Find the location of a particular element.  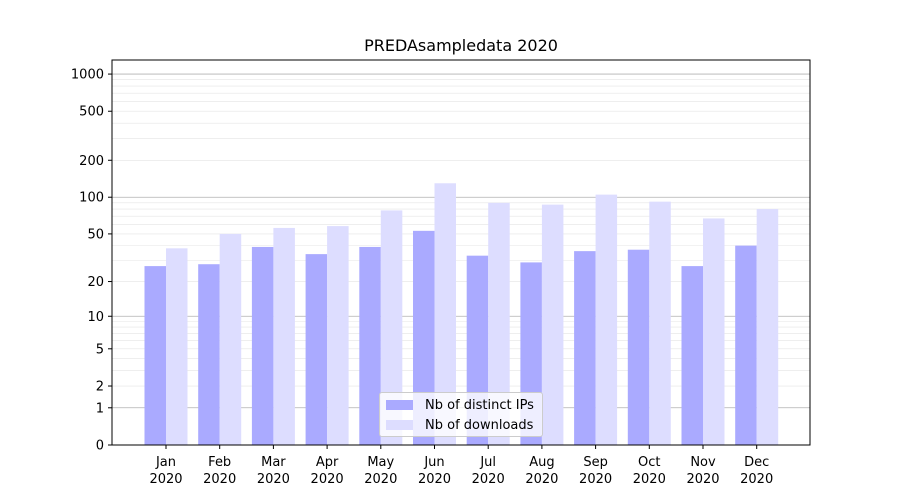

legend-label-downloads: Nb of downloads is located at coordinates (479, 425).